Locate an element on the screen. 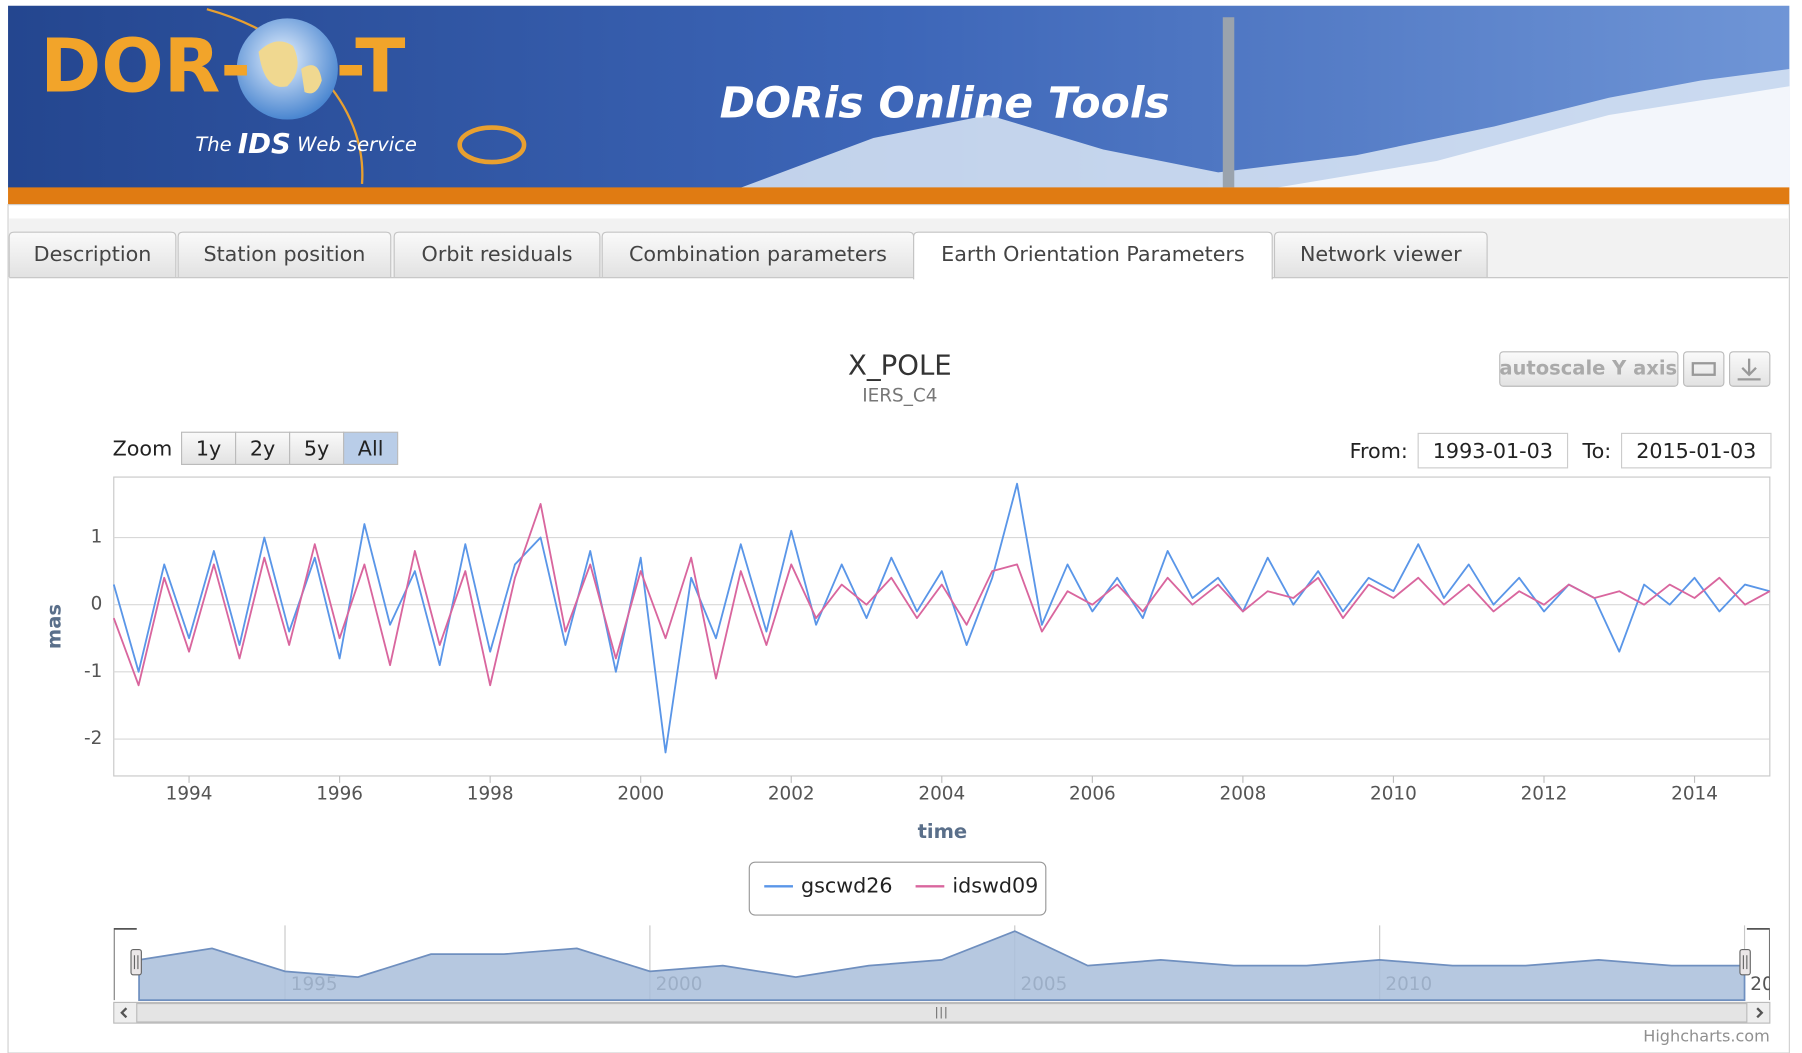  y-tick-label: 0 is located at coordinates (97, 604).